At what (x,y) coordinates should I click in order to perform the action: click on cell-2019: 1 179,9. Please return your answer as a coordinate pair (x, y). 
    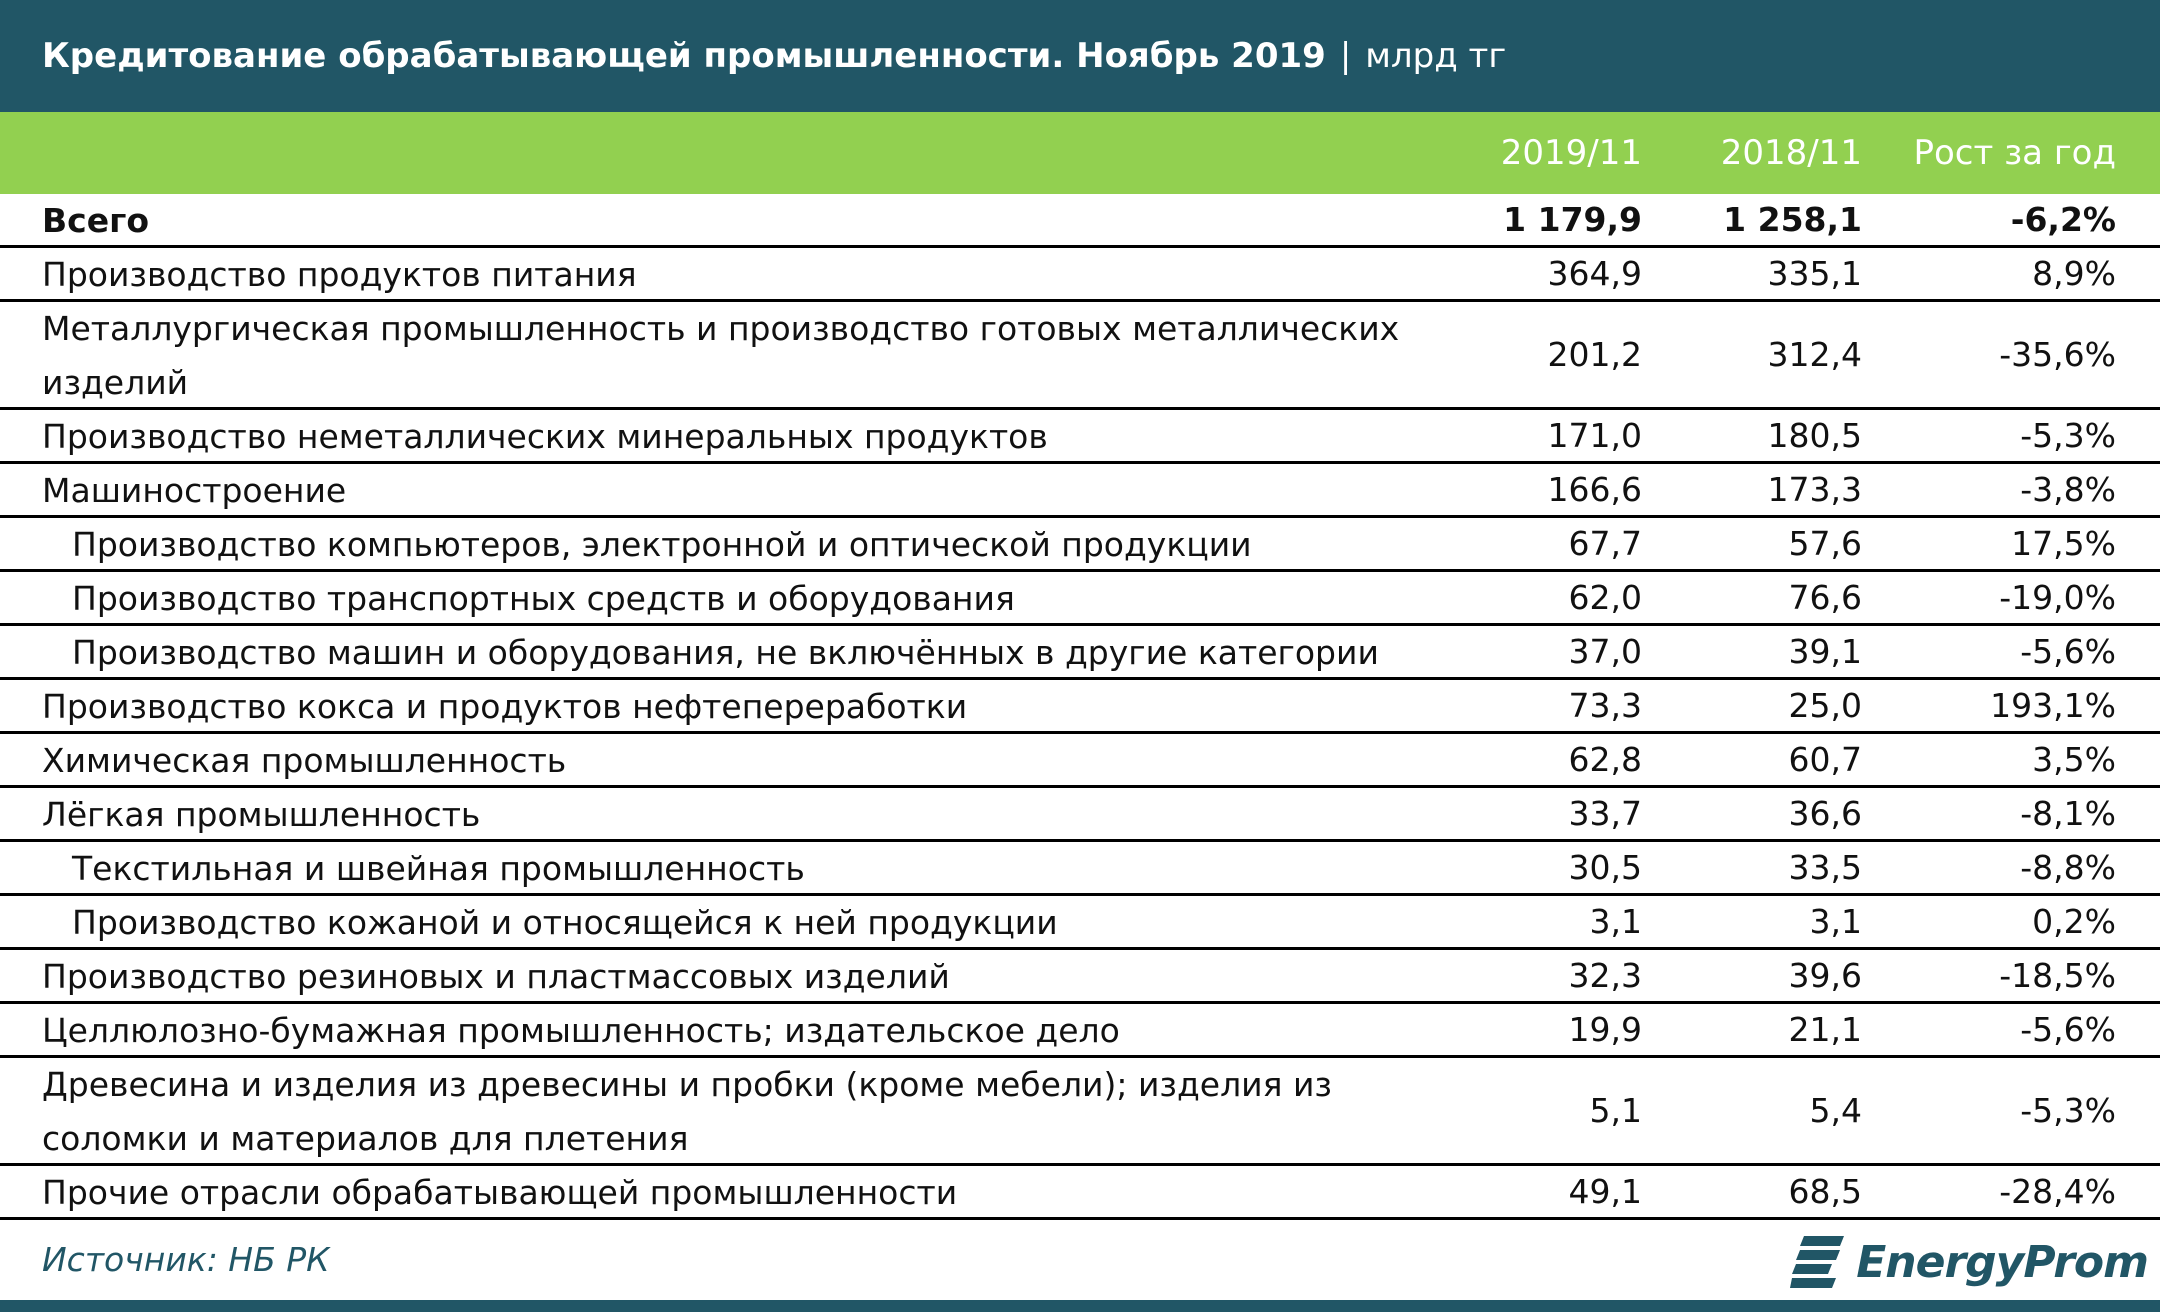
    Looking at the image, I should click on (1572, 219).